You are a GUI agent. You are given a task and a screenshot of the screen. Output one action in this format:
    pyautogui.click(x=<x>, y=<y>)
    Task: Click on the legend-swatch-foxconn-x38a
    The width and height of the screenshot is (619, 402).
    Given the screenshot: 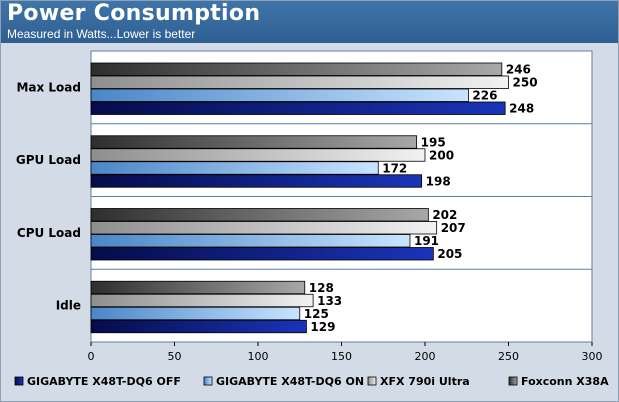 What is the action you would take?
    pyautogui.click(x=513, y=381)
    